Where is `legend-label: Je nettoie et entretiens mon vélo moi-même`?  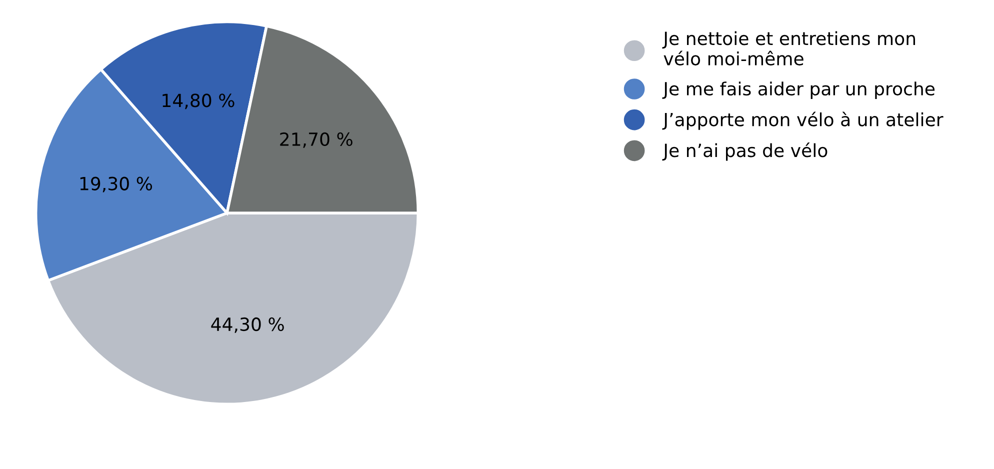
legend-label: Je nettoie et entretiens mon vélo moi-même is located at coordinates (789, 48).